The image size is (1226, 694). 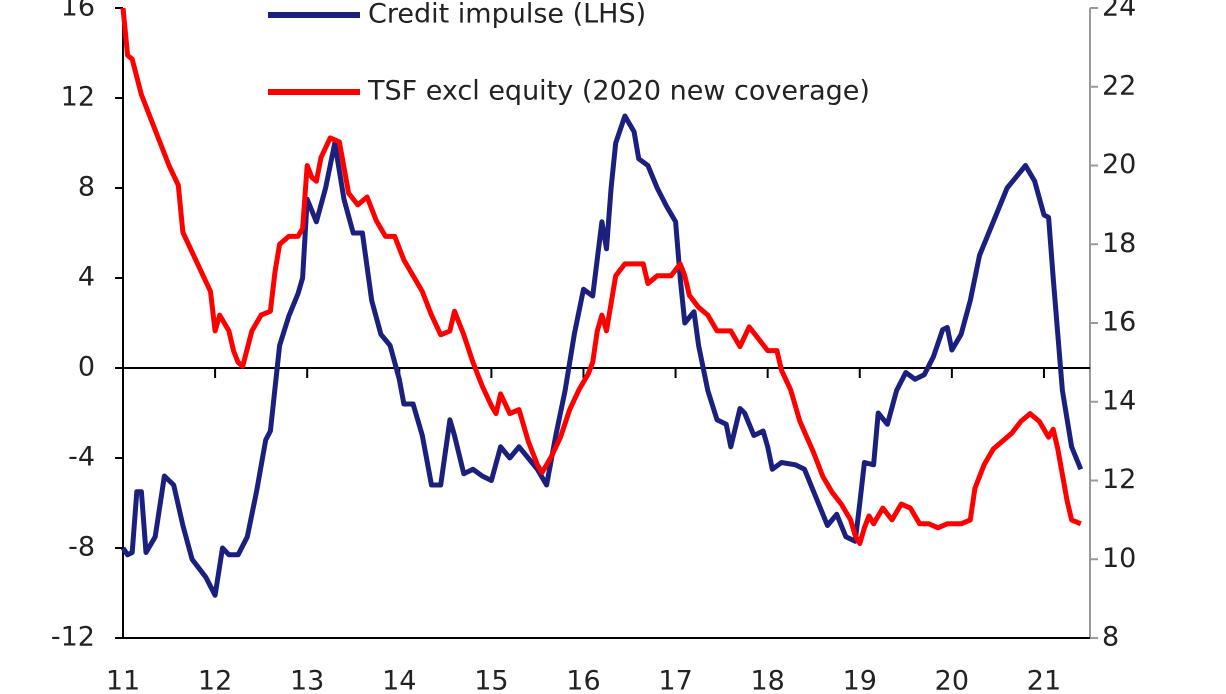 I want to click on y2-tick-label: 16, so click(x=1119, y=322).